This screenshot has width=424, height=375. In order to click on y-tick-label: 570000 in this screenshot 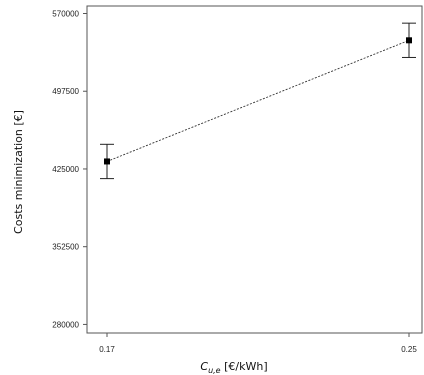, I will do `click(65, 14)`.